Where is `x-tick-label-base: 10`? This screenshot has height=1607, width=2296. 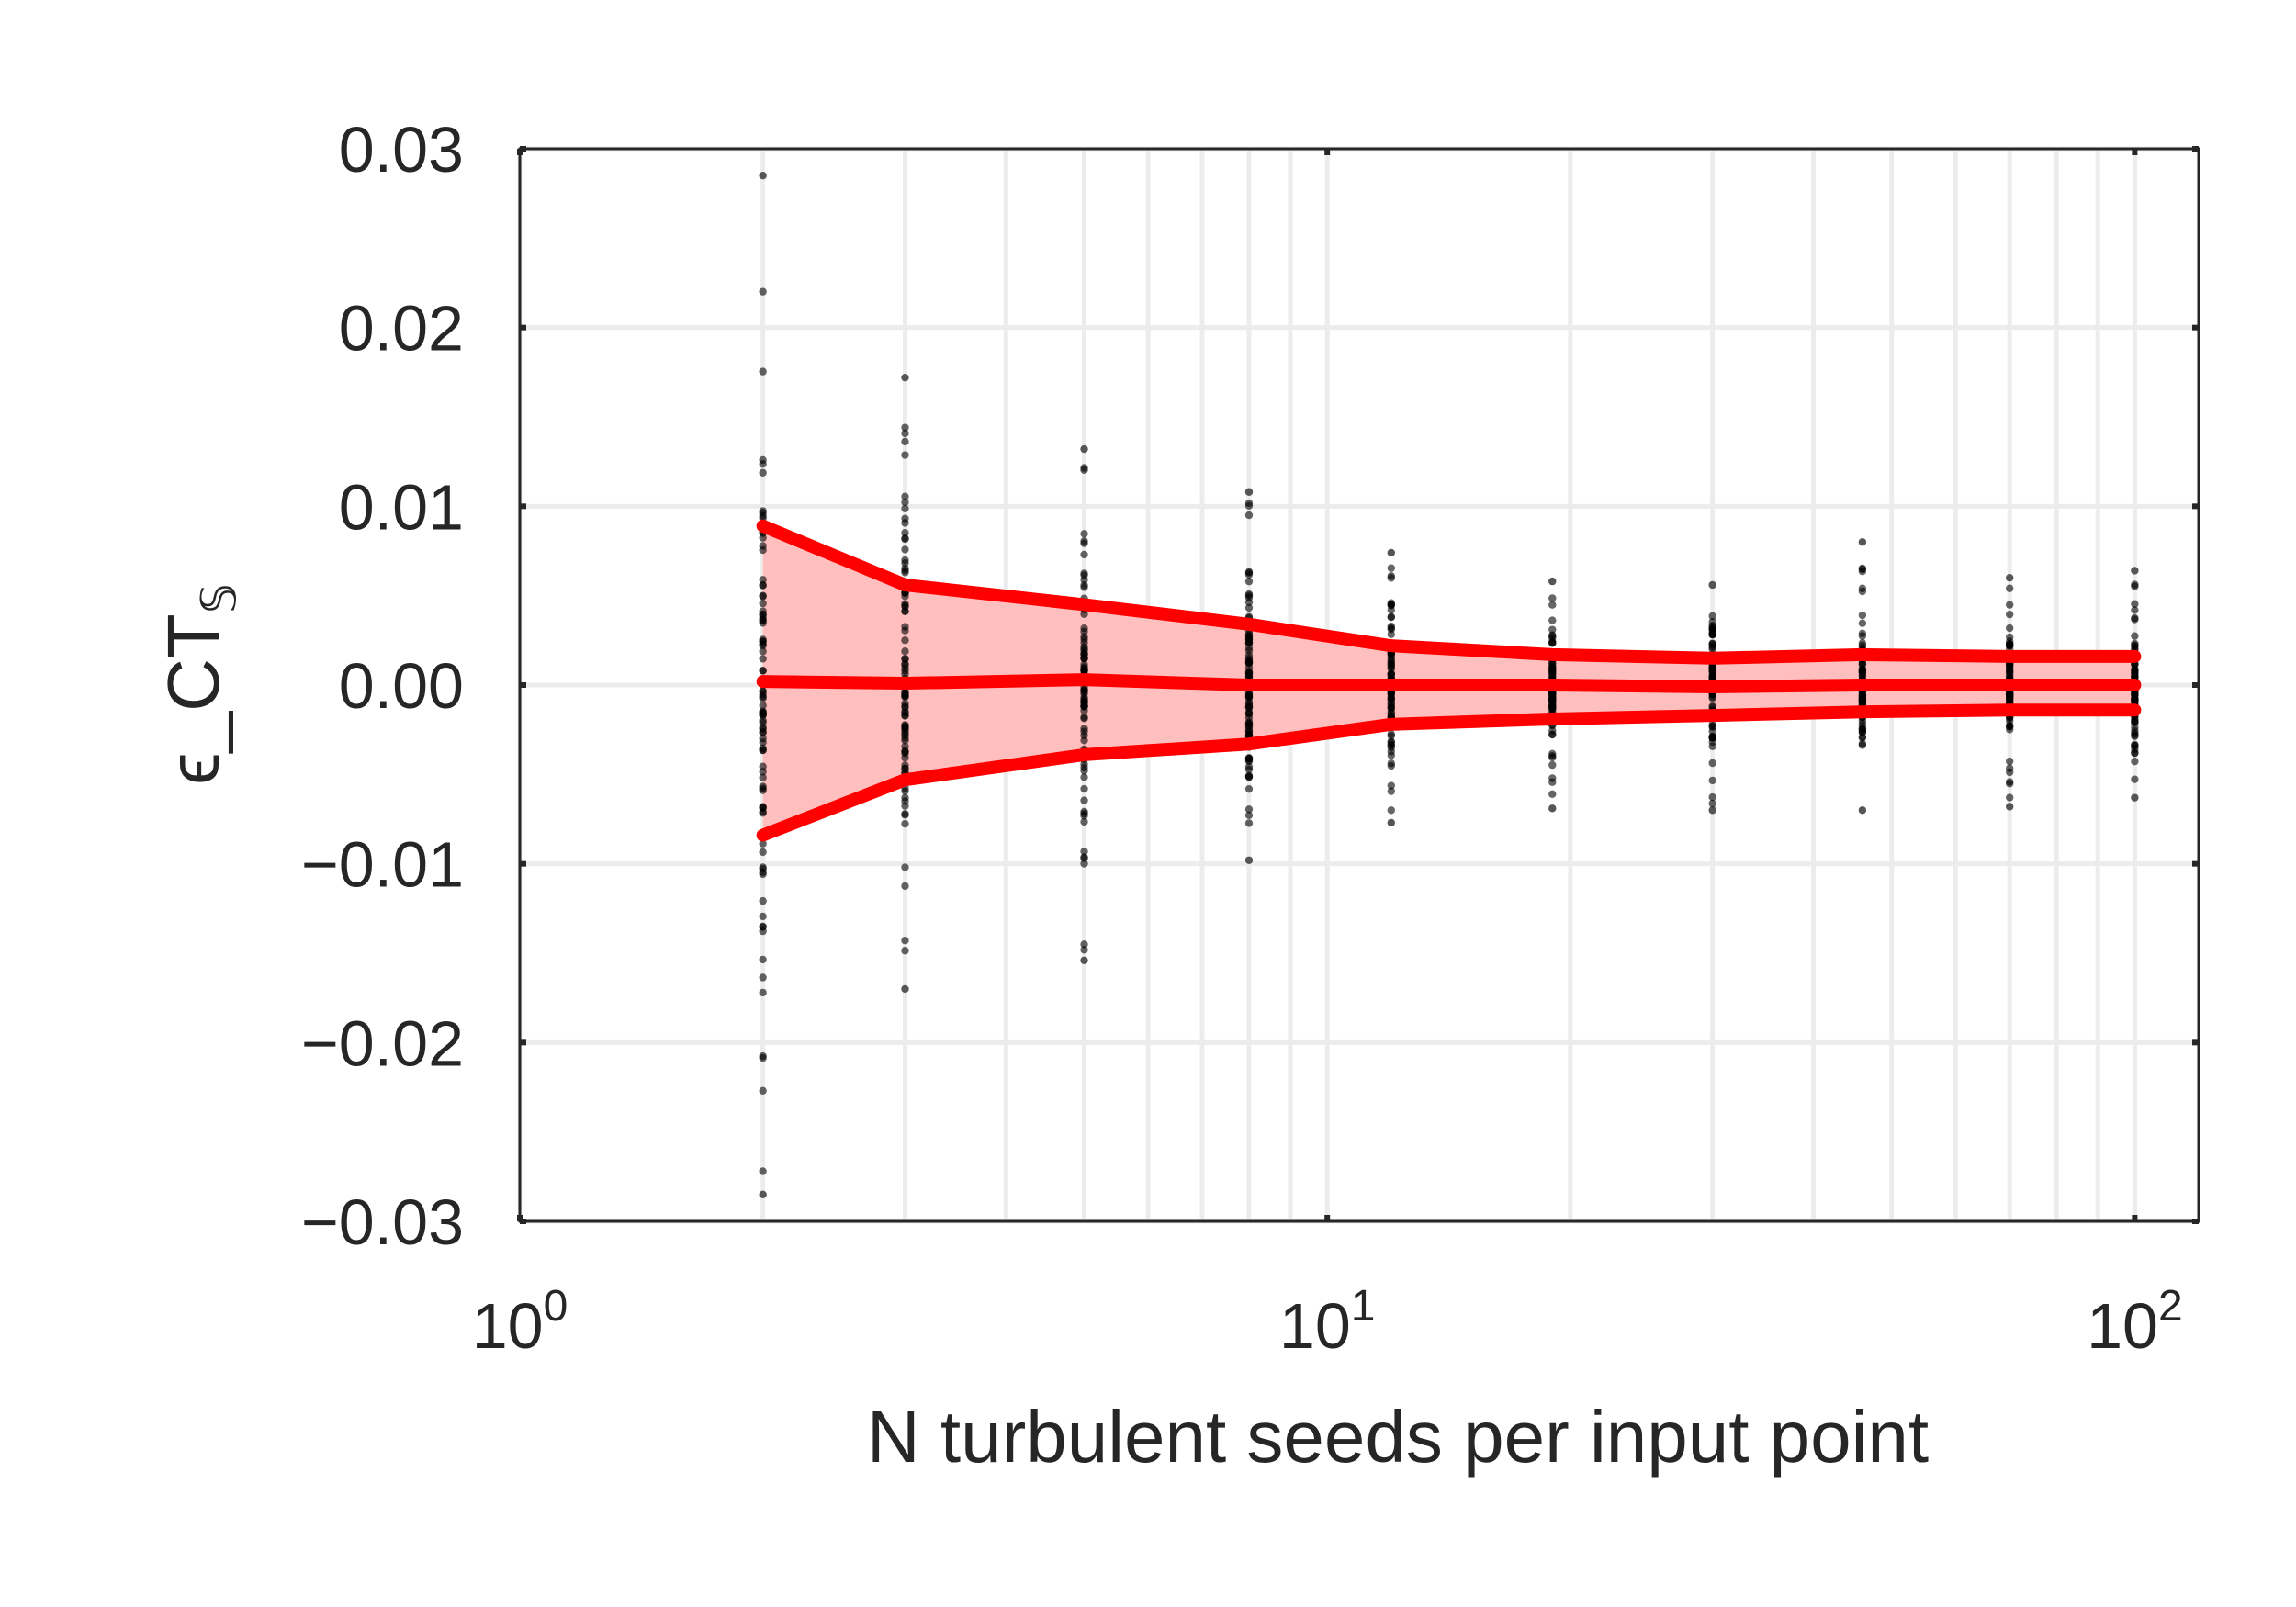
x-tick-label-base: 10 is located at coordinates (1315, 1326).